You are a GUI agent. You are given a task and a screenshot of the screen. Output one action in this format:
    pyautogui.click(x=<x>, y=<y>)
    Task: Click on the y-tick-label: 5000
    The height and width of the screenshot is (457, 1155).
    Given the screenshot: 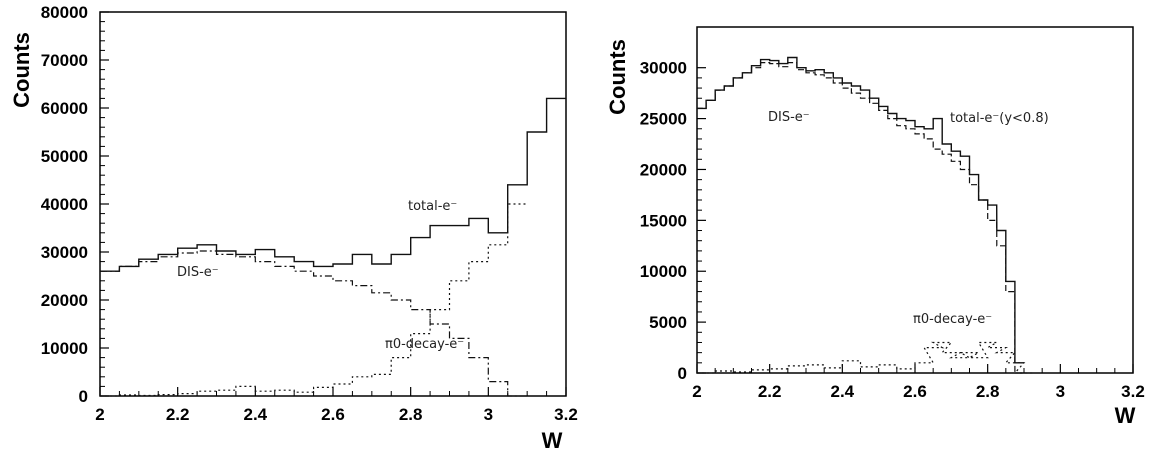 What is the action you would take?
    pyautogui.click(x=668, y=322)
    